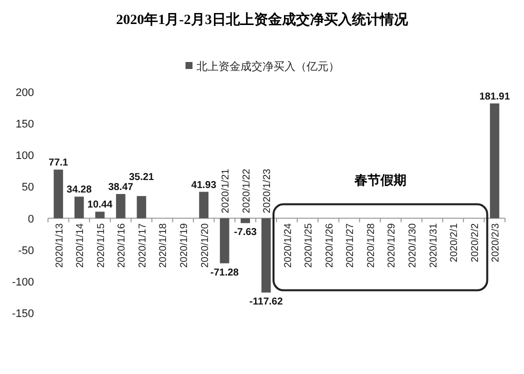  Describe the element at coordinates (330, 245) in the screenshot. I see `x-tick-label: 2020/1/26` at that location.